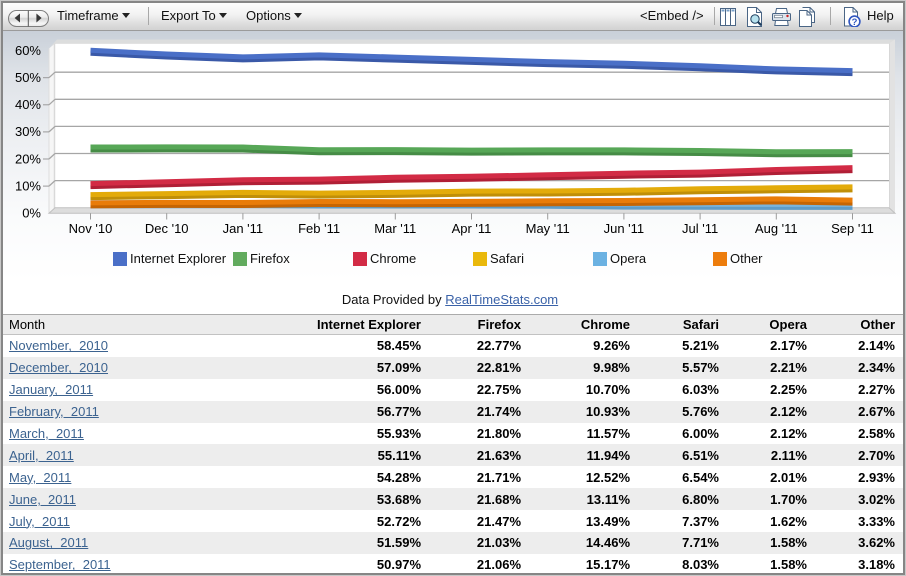 The image size is (906, 576). I want to click on svg-text: Mar '11, so click(395, 228).